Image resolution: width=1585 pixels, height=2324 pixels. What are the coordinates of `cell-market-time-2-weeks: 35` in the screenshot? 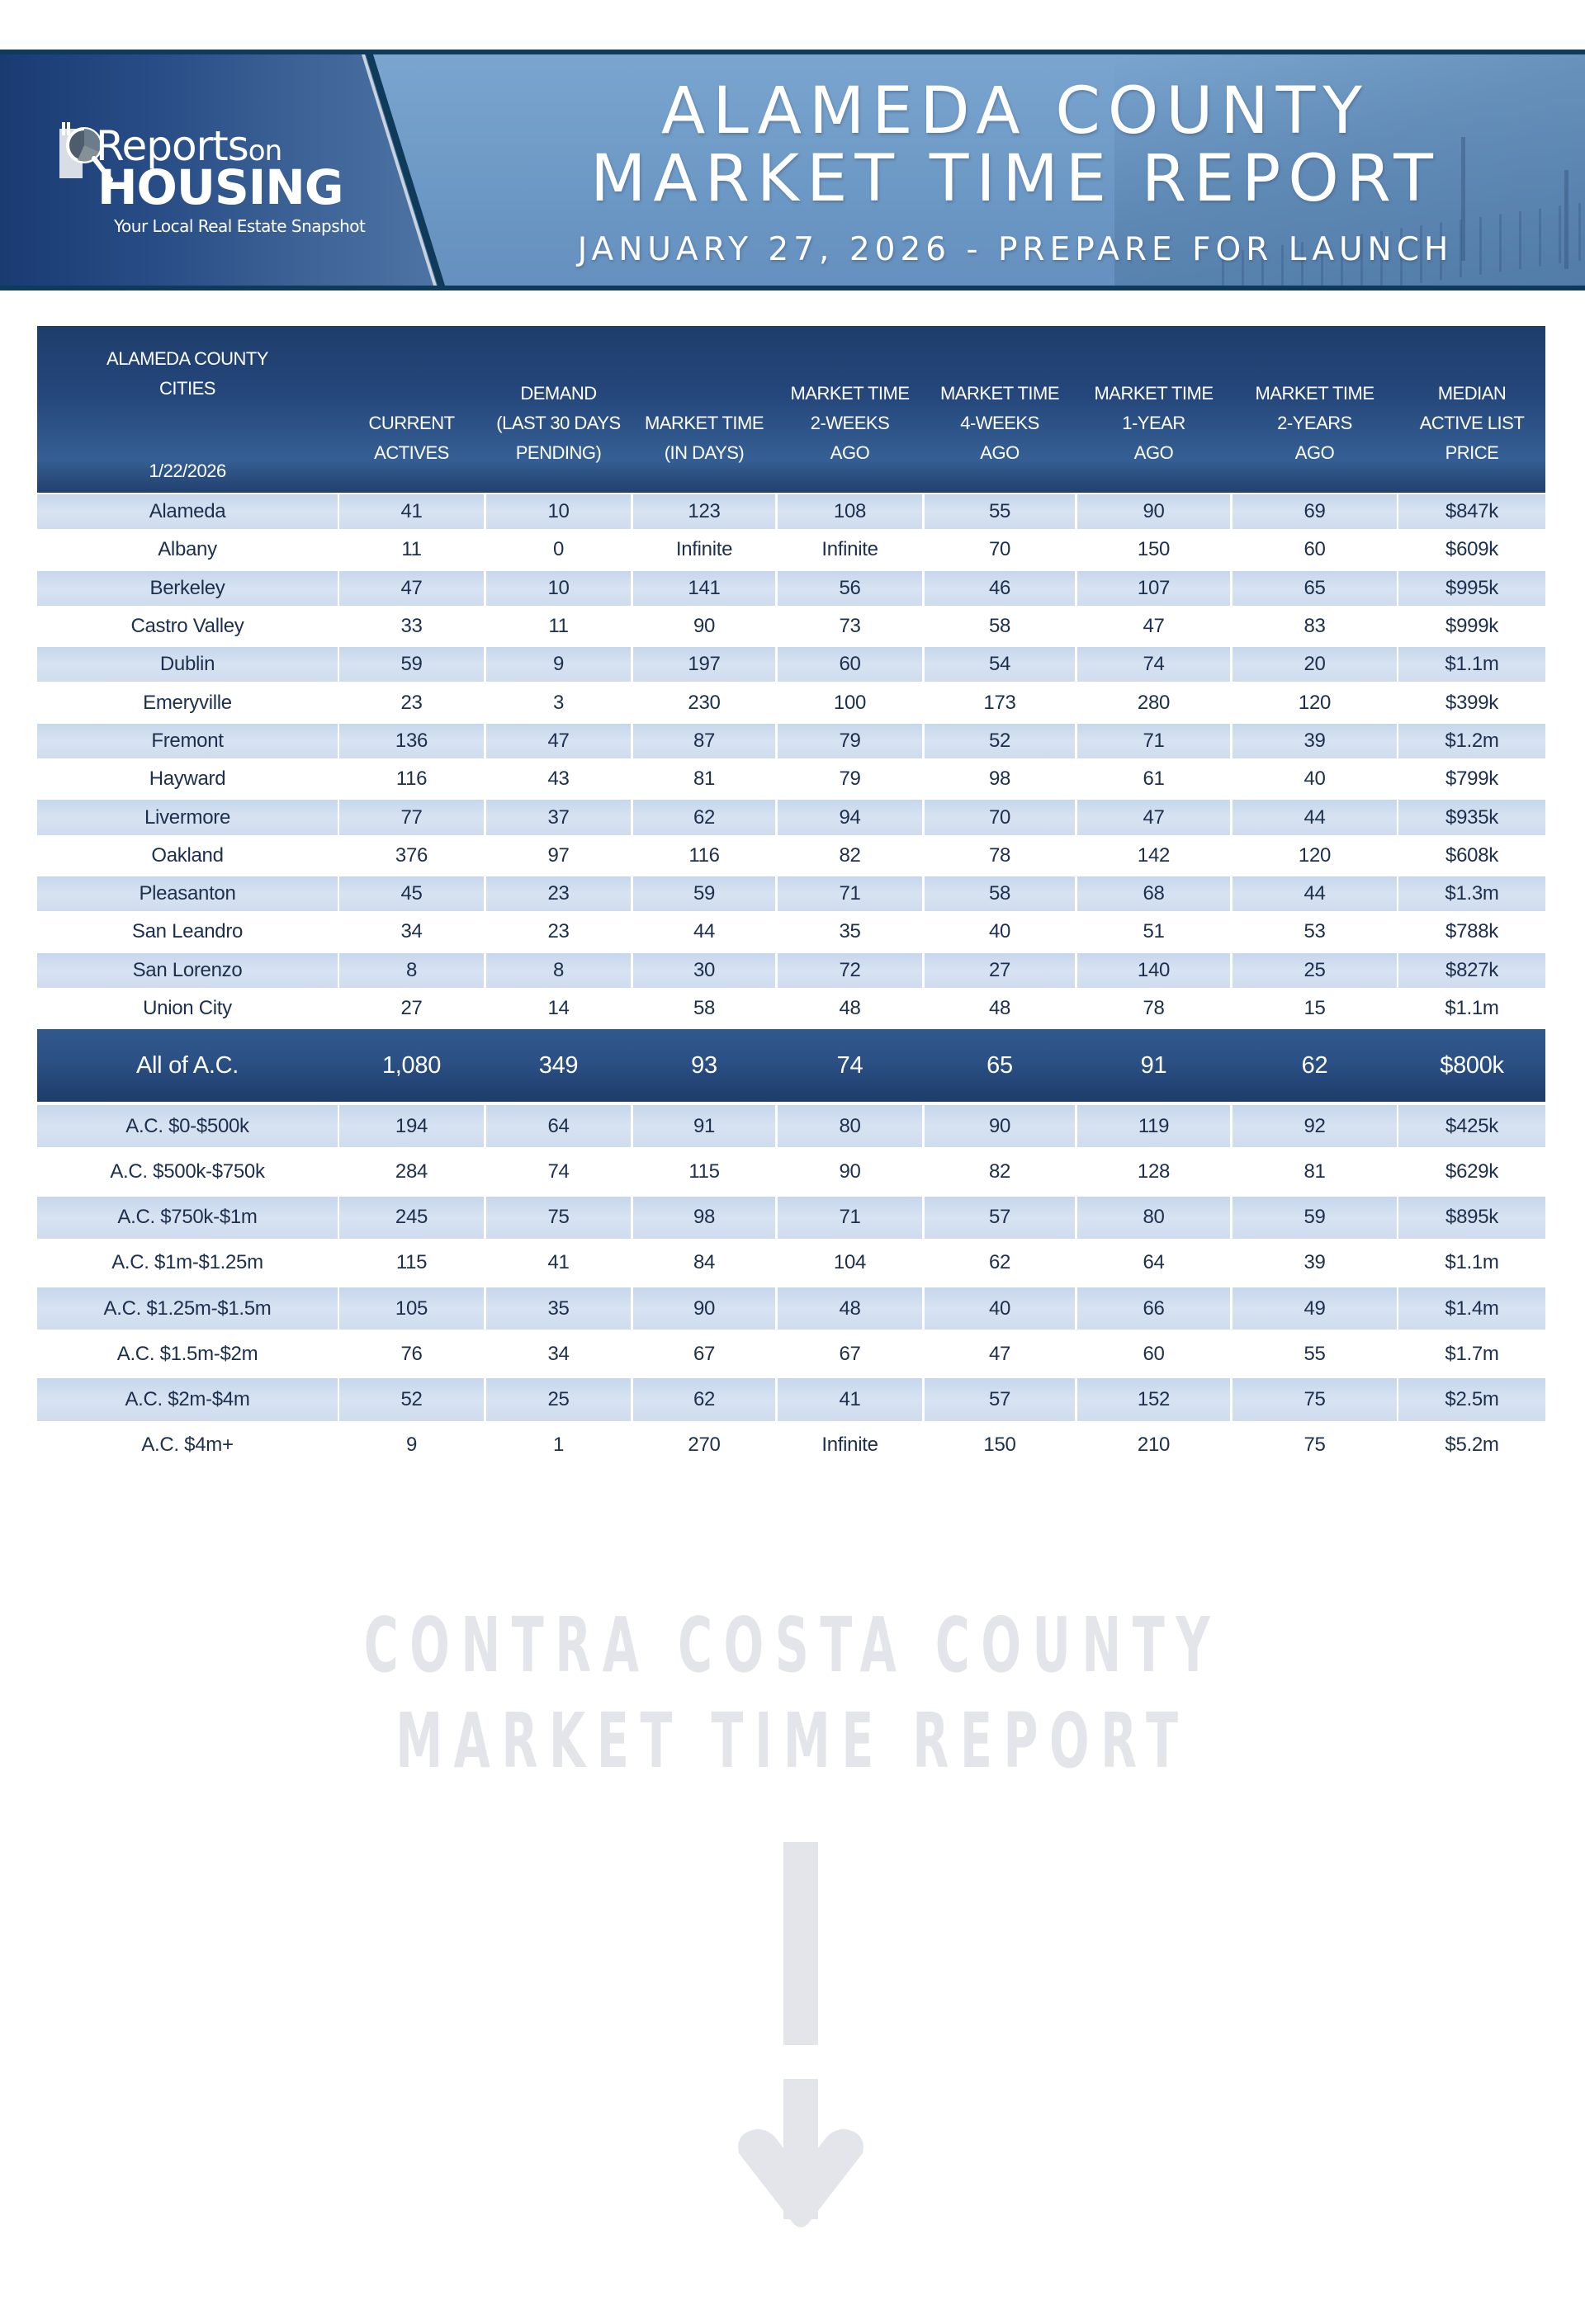 It's located at (850, 932).